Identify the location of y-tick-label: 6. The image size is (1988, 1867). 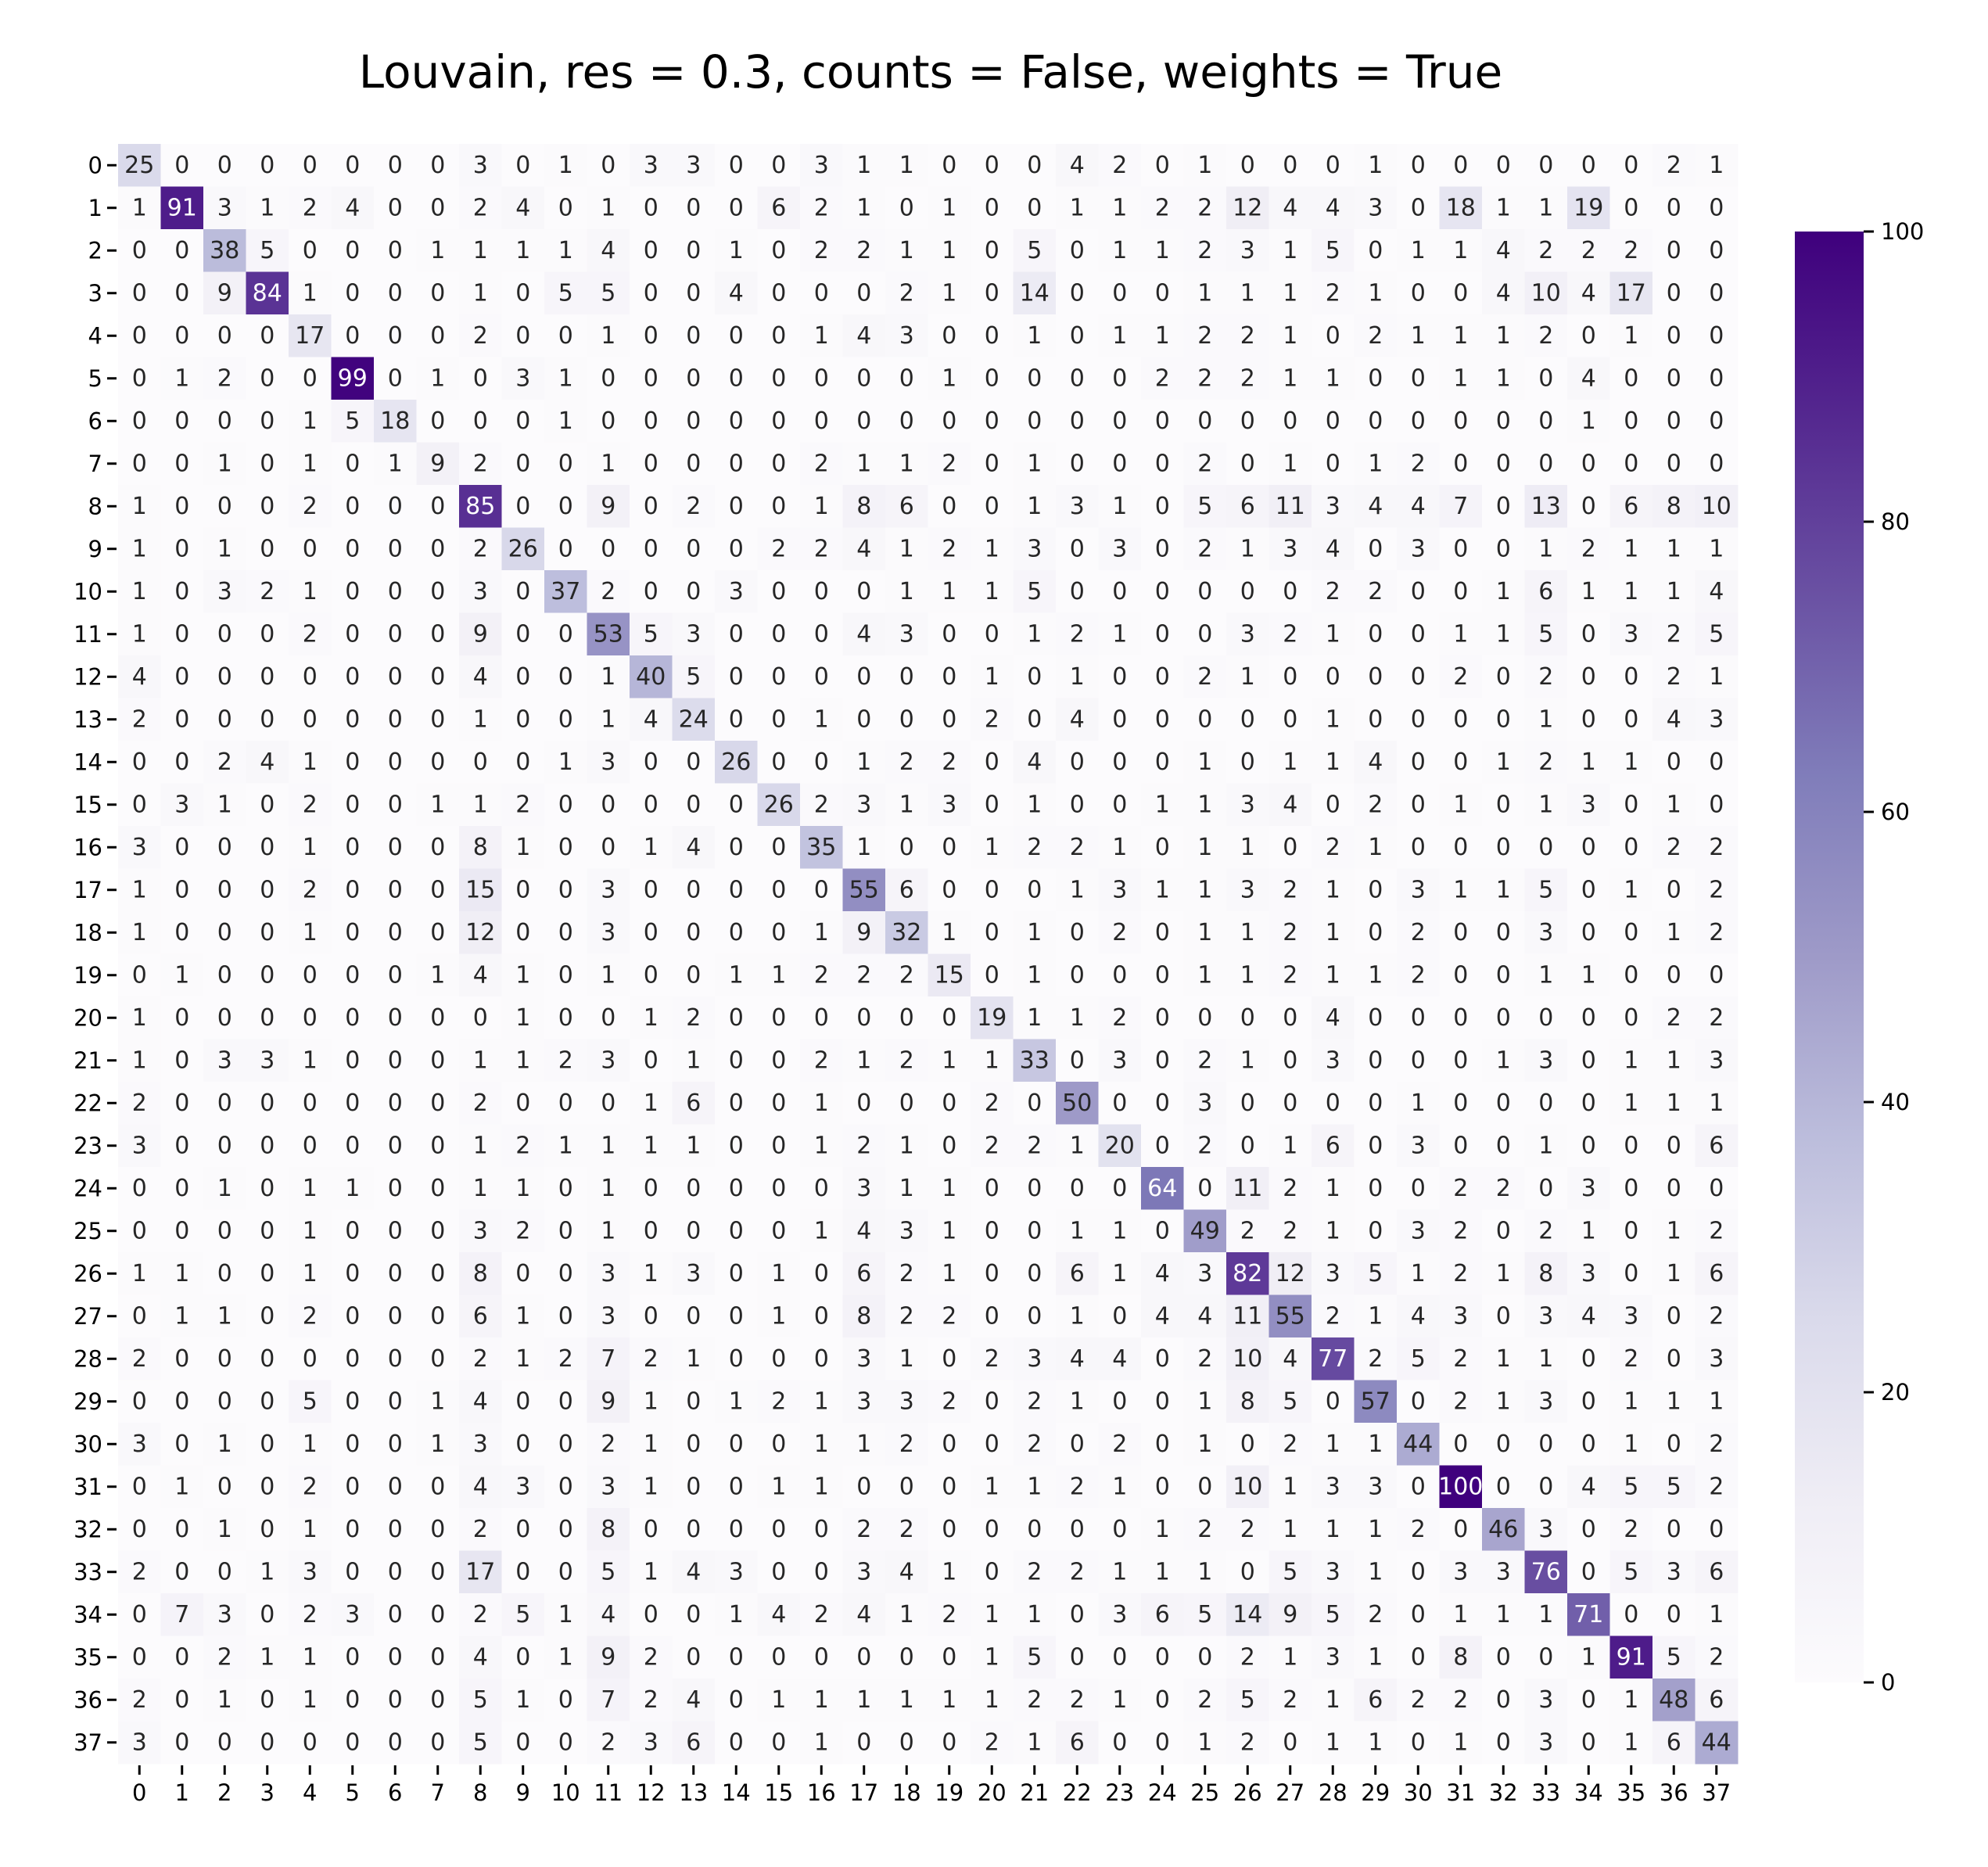
(95, 421).